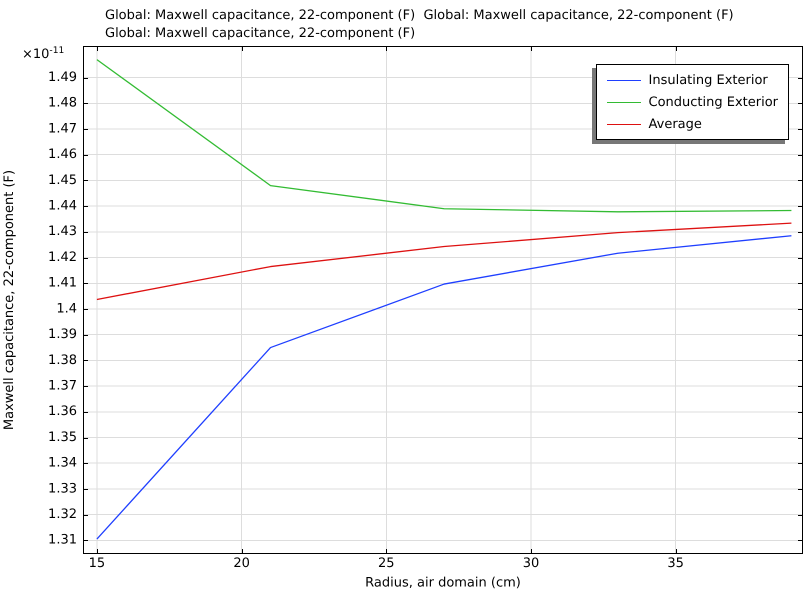  I want to click on y-tick-label: 1.38, so click(62, 360).